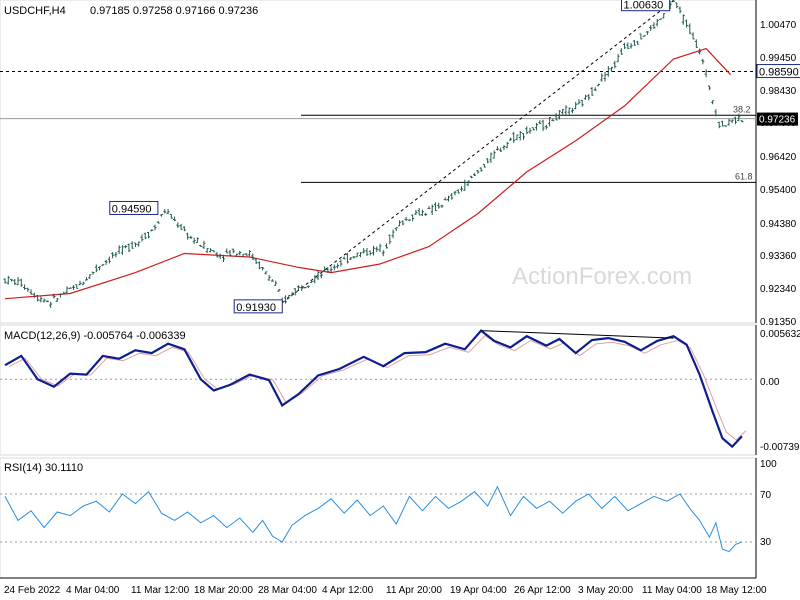  I want to click on svg-text: 0.97236, so click(777, 120).